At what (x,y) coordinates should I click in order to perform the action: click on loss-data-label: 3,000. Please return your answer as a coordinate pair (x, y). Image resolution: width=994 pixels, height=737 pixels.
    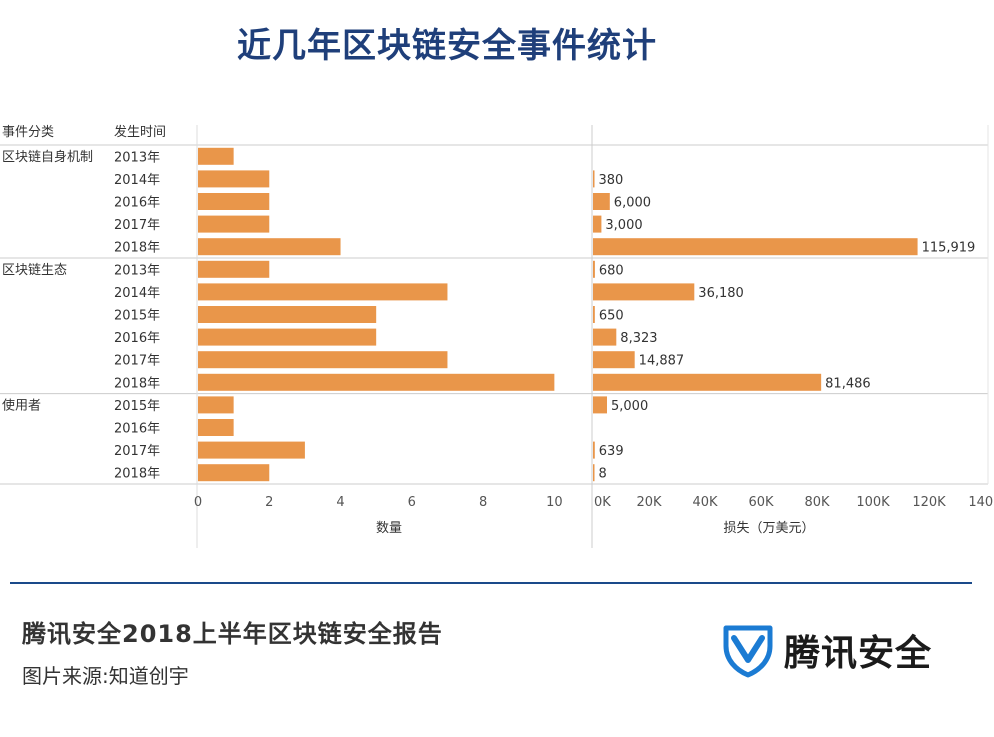
    Looking at the image, I should click on (623, 225).